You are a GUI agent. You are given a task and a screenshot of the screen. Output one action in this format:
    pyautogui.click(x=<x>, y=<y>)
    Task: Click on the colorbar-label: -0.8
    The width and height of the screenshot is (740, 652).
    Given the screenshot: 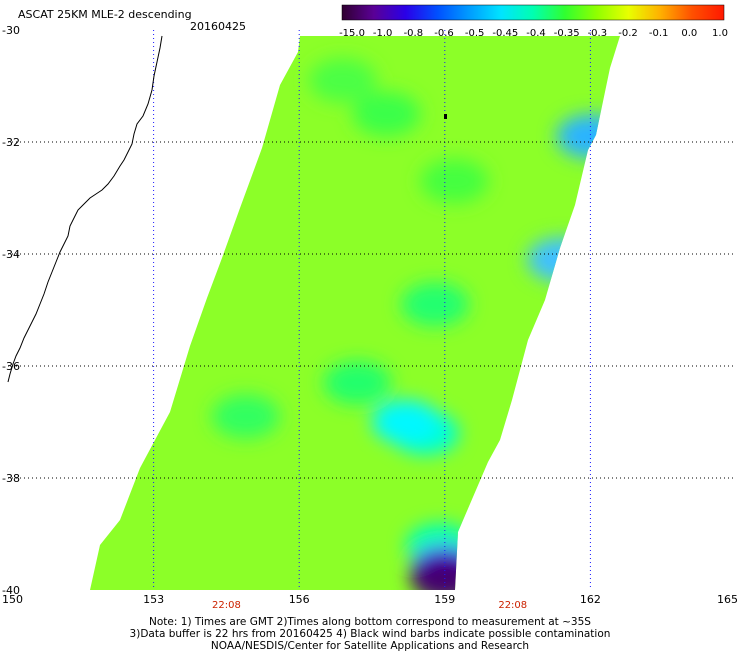 What is the action you would take?
    pyautogui.click(x=414, y=33)
    